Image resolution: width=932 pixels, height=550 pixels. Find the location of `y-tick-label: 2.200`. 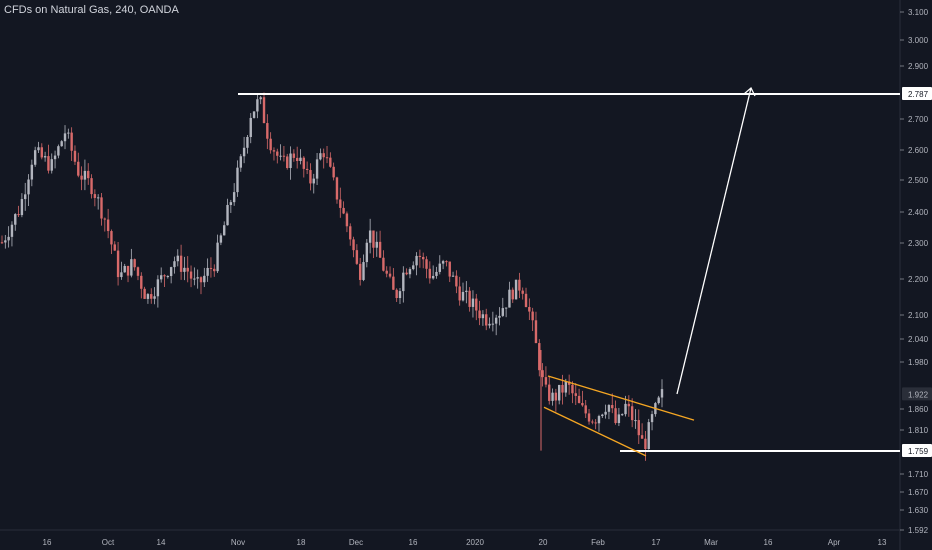

y-tick-label: 2.200 is located at coordinates (918, 279).